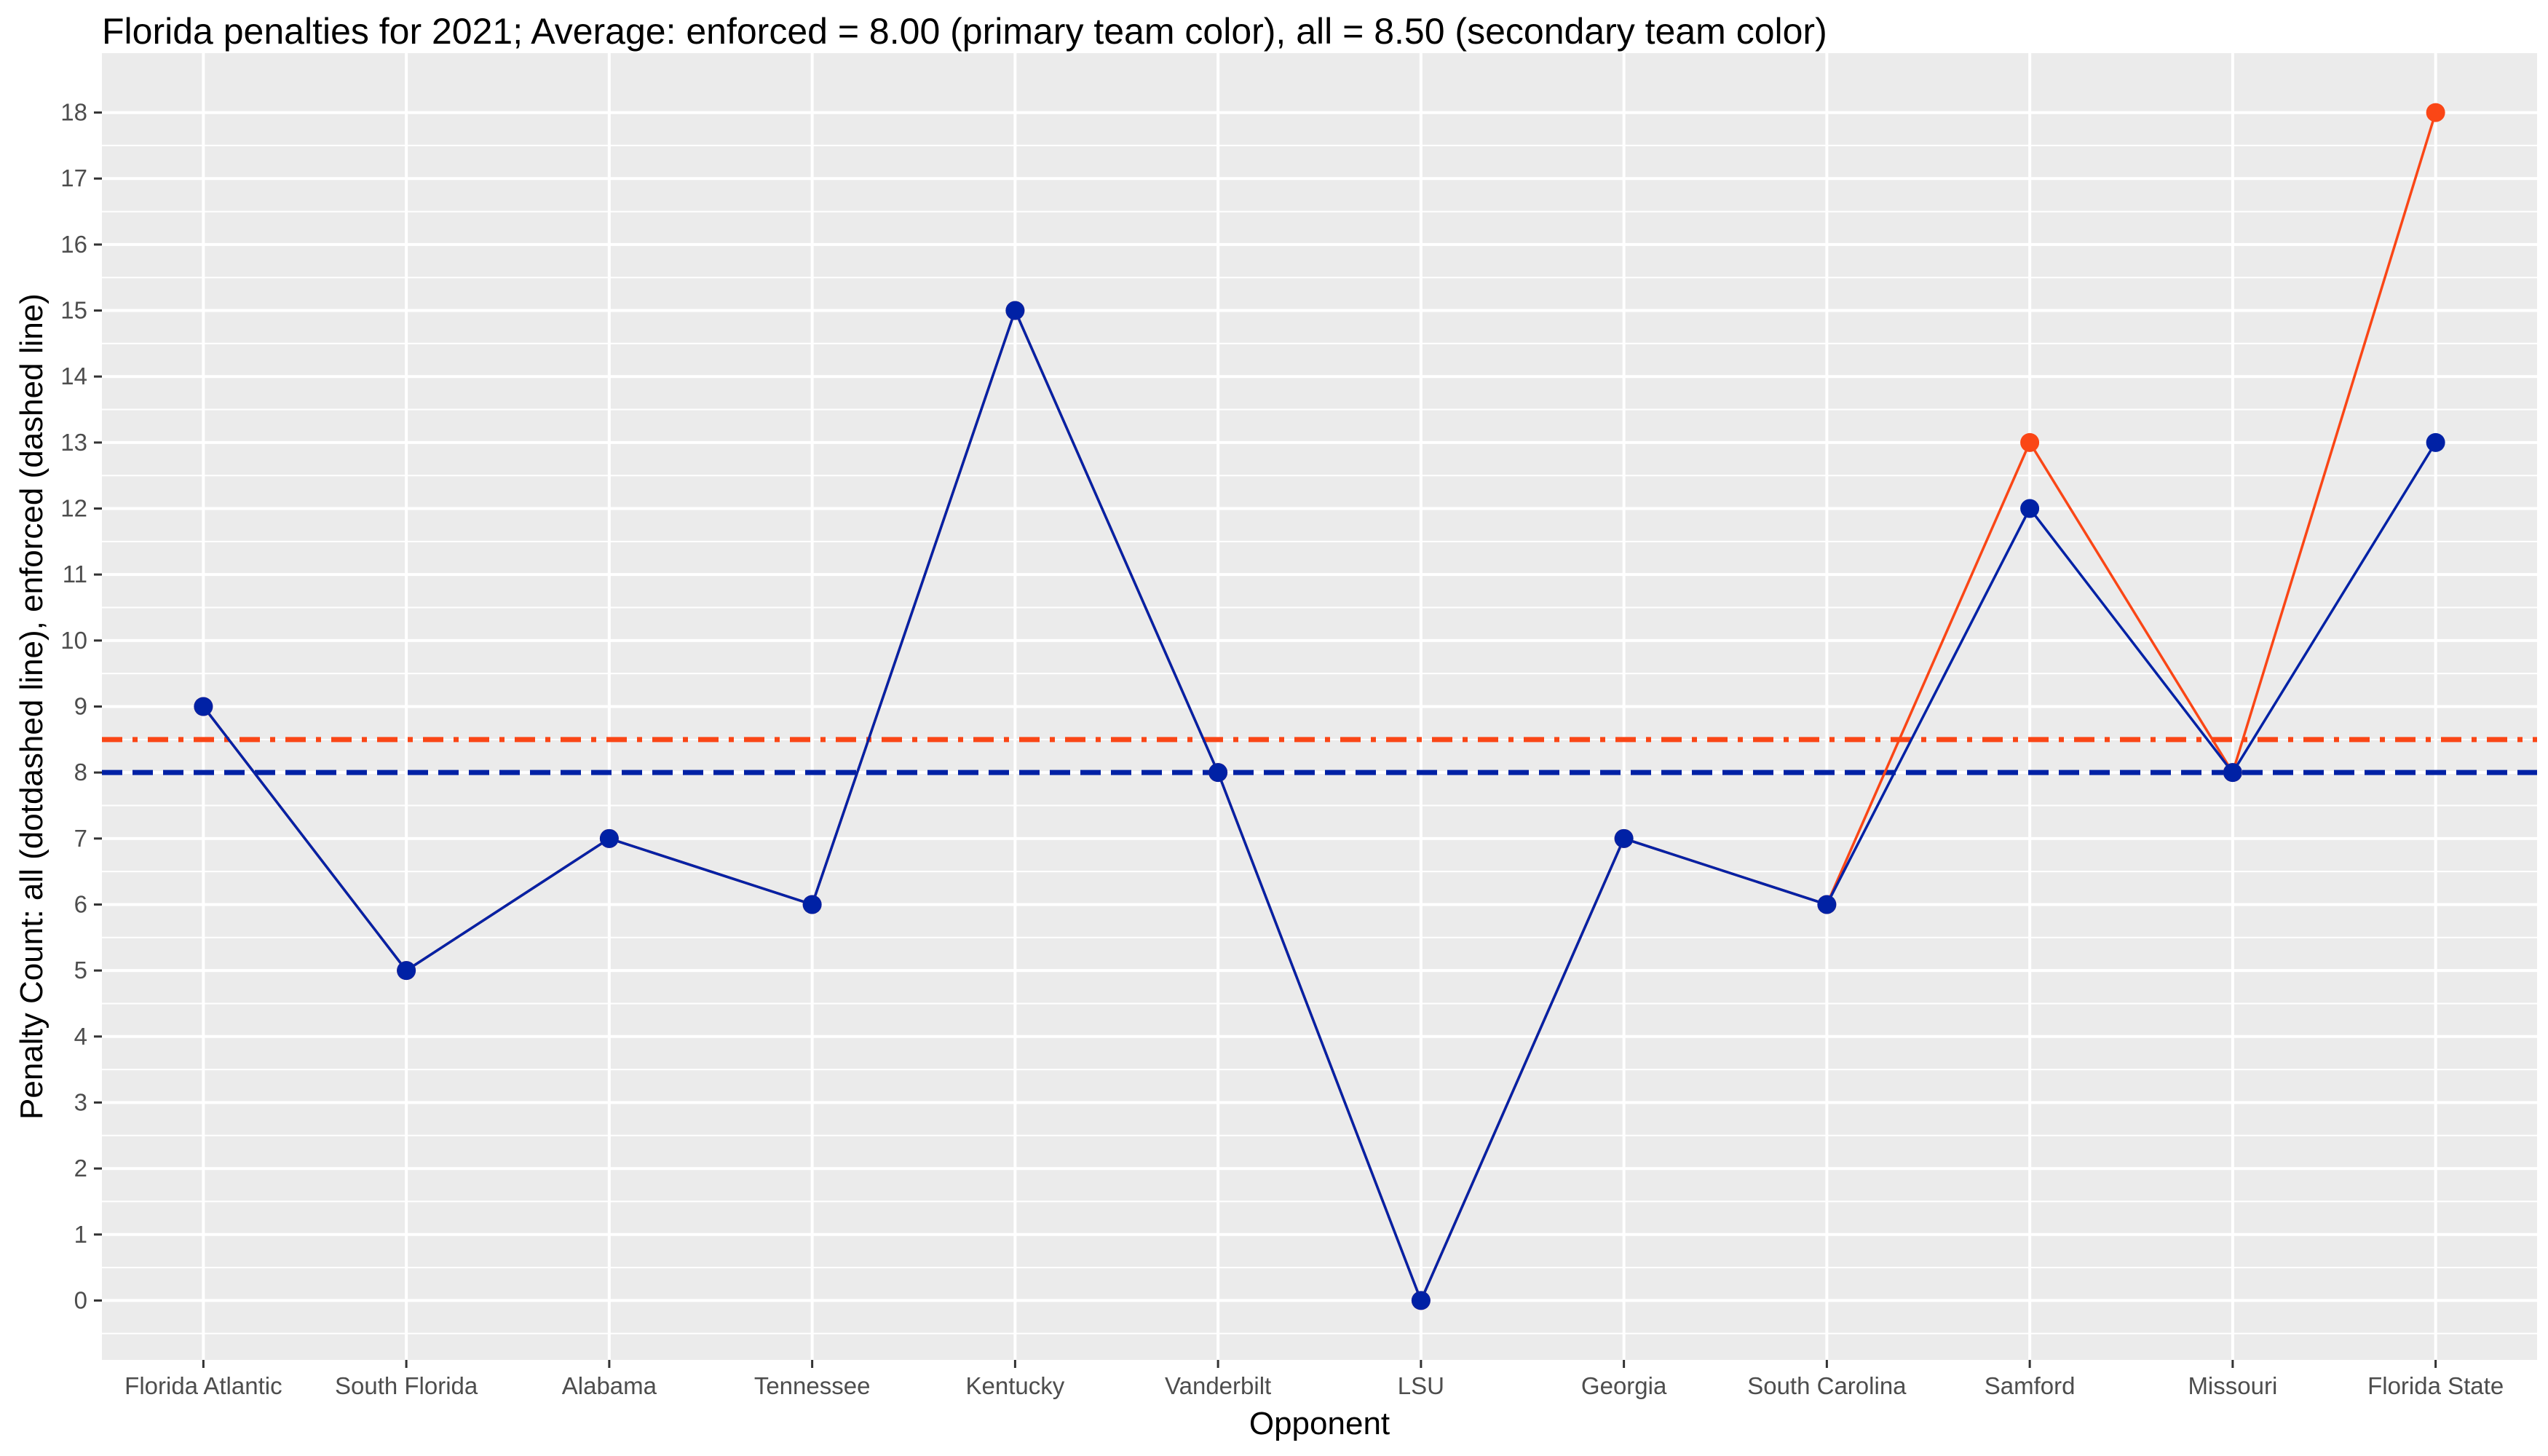 Image resolution: width=2548 pixels, height=1456 pixels. Describe the element at coordinates (80, 838) in the screenshot. I see `y-tick-label: 7` at that location.